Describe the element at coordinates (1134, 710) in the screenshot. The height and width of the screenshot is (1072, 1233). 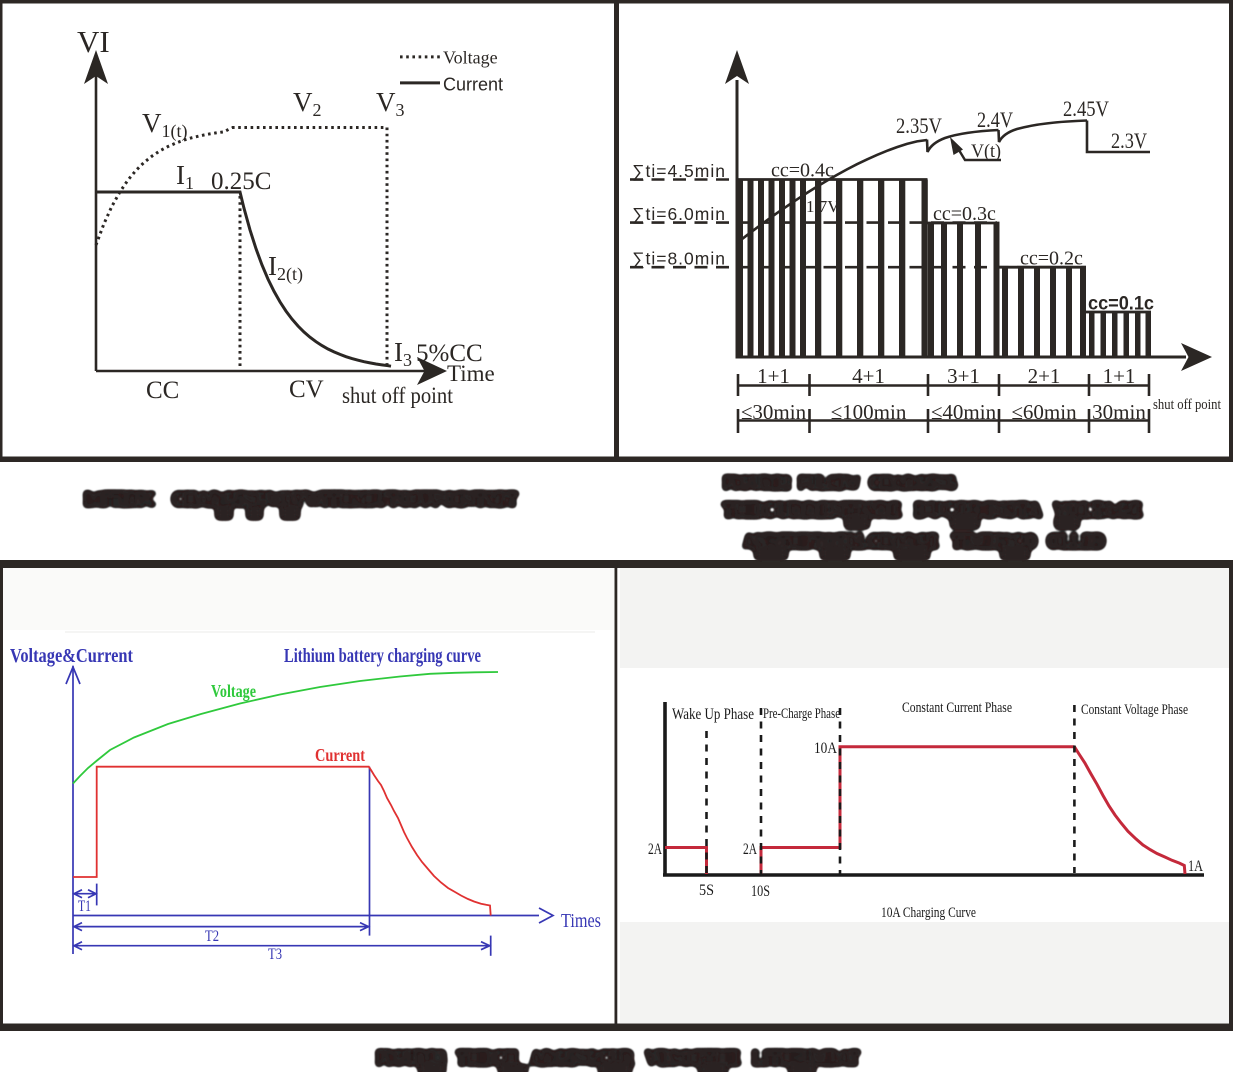
I see `svg-text: Constant Voltage Phase` at that location.